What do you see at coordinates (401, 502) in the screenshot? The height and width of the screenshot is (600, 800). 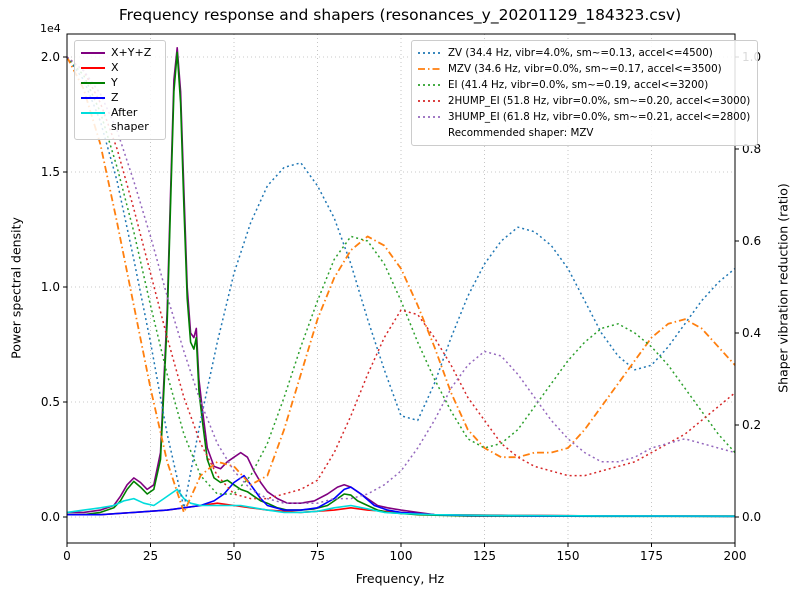 I see `psd-curve-after-shaper` at bounding box center [401, 502].